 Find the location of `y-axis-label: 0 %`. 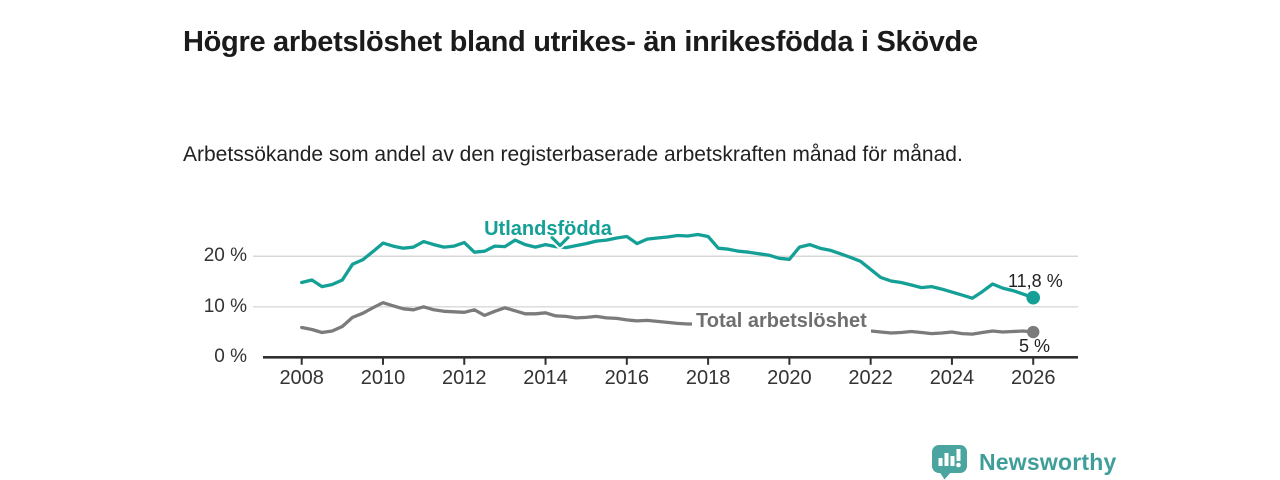

y-axis-label: 0 % is located at coordinates (230, 357).